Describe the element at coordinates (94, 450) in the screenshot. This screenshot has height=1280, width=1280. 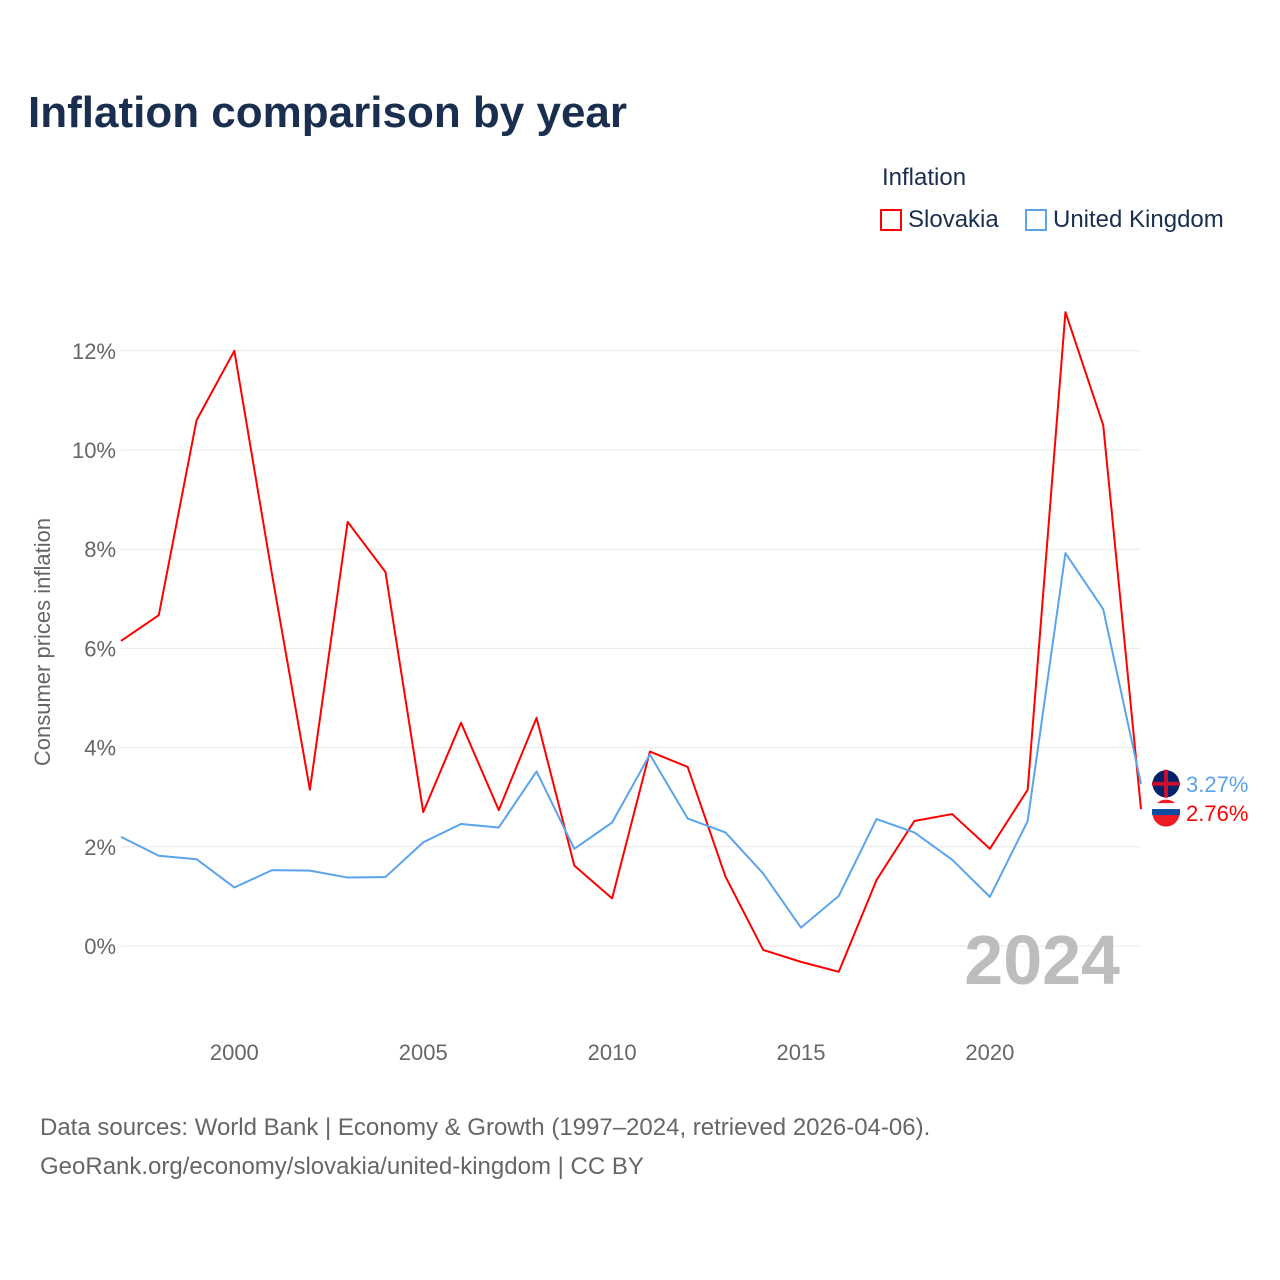
I see `y-tick-label: 10%` at that location.